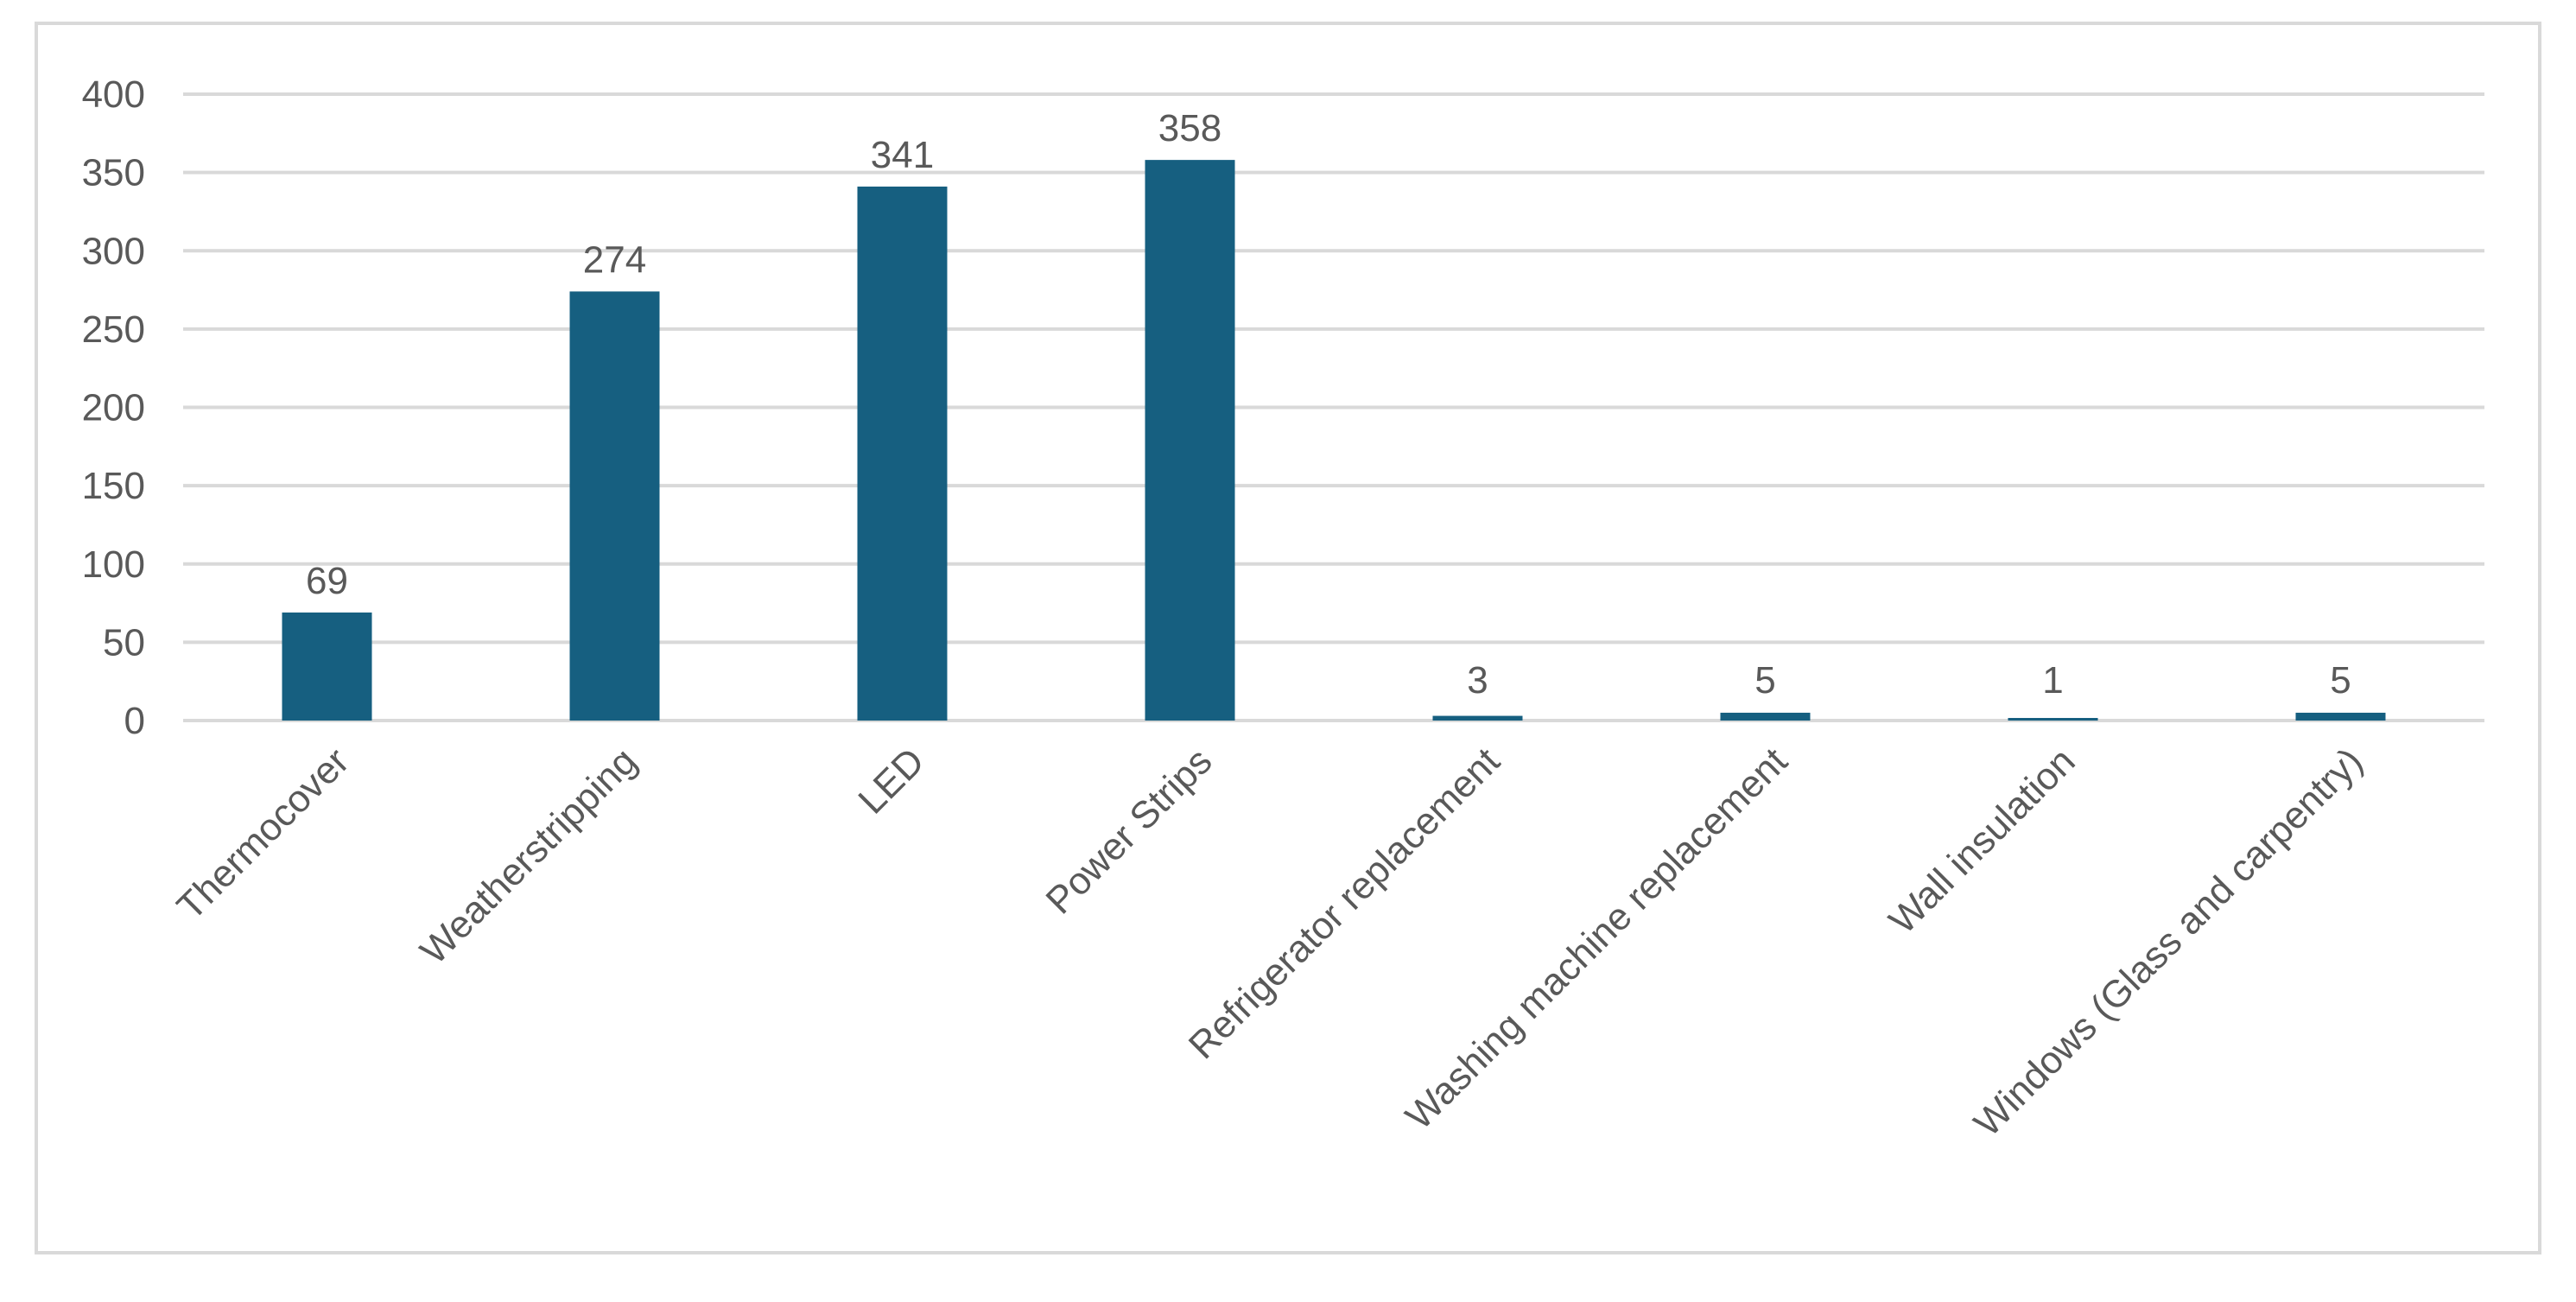  What do you see at coordinates (1477, 718) in the screenshot?
I see `bar-refrigerator-replacement` at bounding box center [1477, 718].